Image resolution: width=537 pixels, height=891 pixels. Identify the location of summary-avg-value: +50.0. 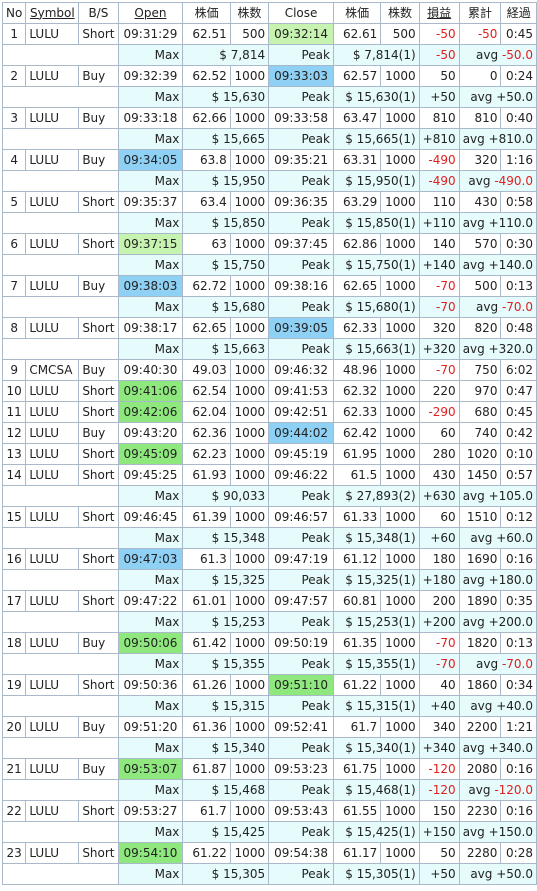
(514, 96).